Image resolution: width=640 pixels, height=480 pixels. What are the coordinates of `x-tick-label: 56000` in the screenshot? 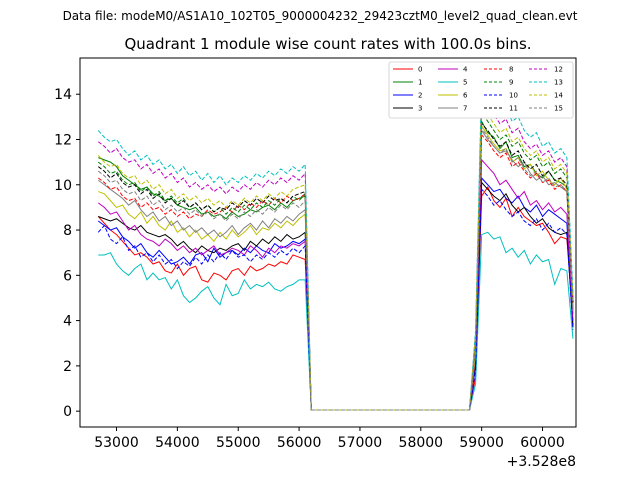 It's located at (299, 443).